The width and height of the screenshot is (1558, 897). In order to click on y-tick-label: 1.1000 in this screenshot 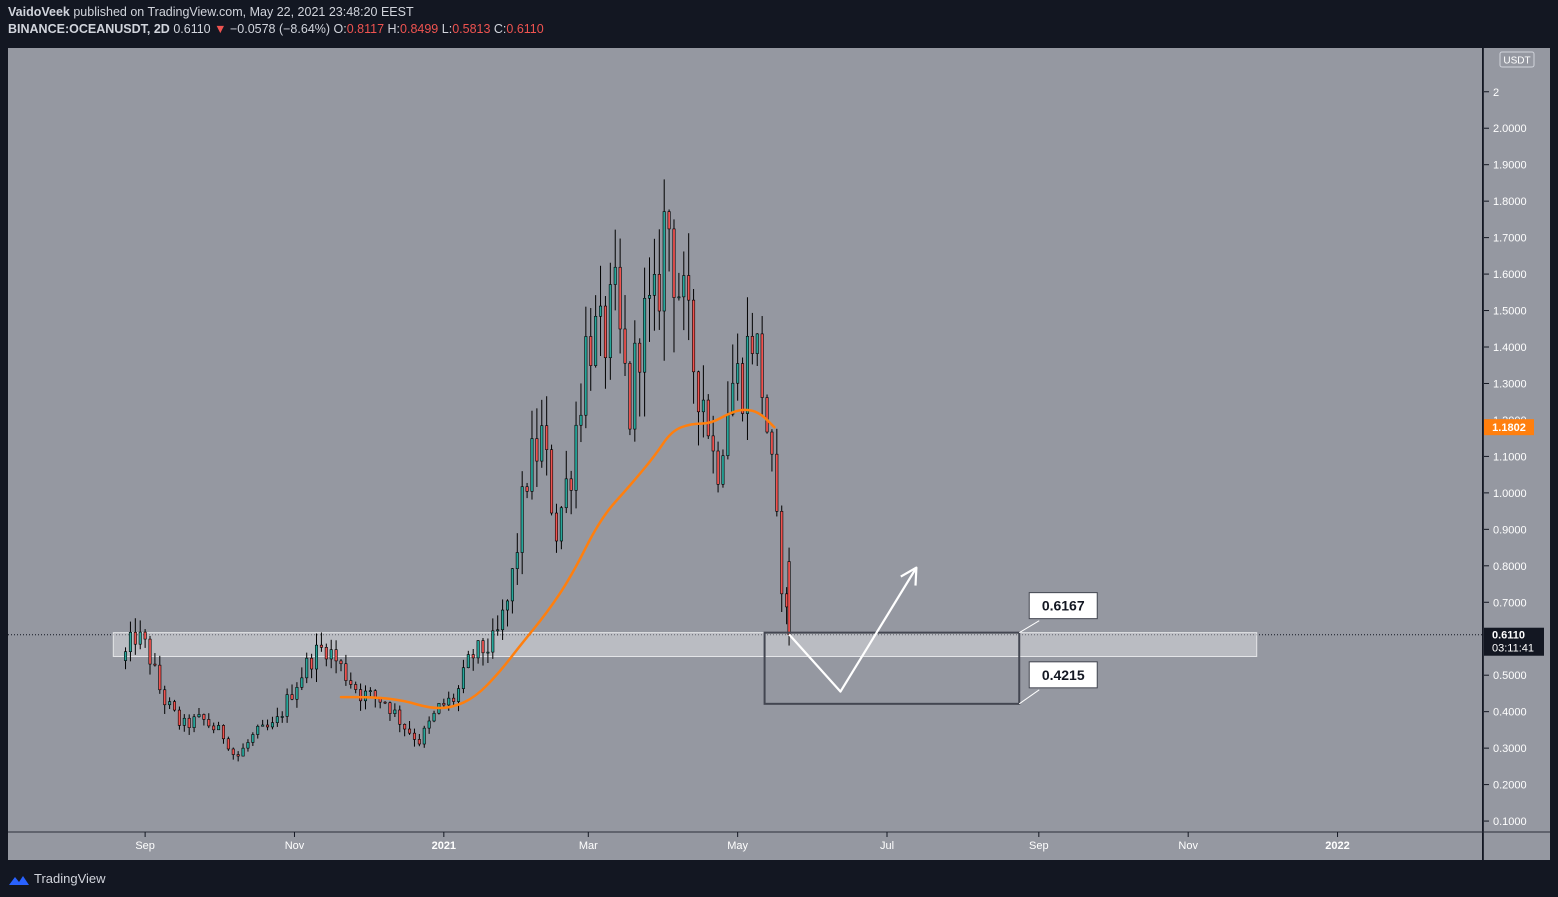, I will do `click(1510, 457)`.